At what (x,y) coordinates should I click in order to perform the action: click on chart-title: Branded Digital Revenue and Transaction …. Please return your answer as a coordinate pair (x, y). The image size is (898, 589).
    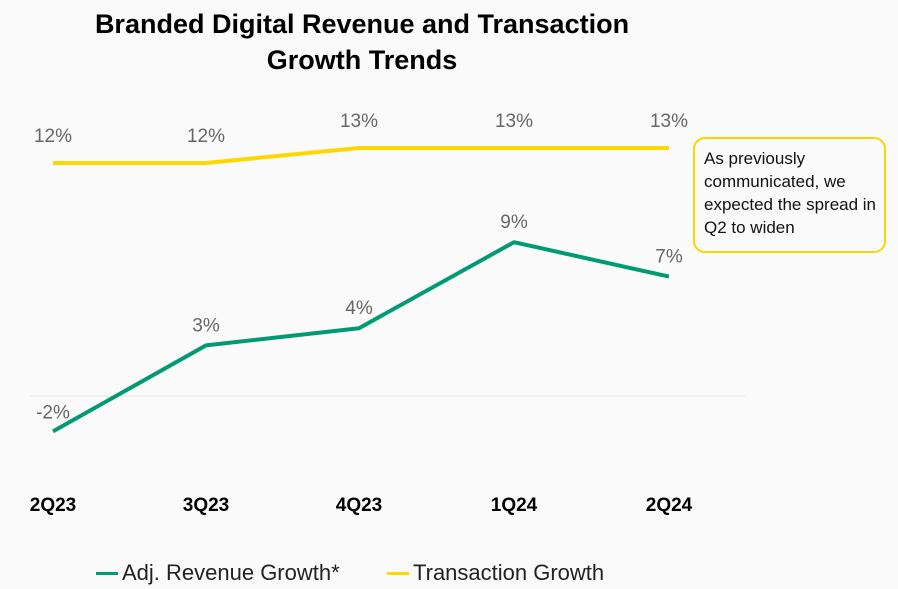
    Looking at the image, I should click on (362, 42).